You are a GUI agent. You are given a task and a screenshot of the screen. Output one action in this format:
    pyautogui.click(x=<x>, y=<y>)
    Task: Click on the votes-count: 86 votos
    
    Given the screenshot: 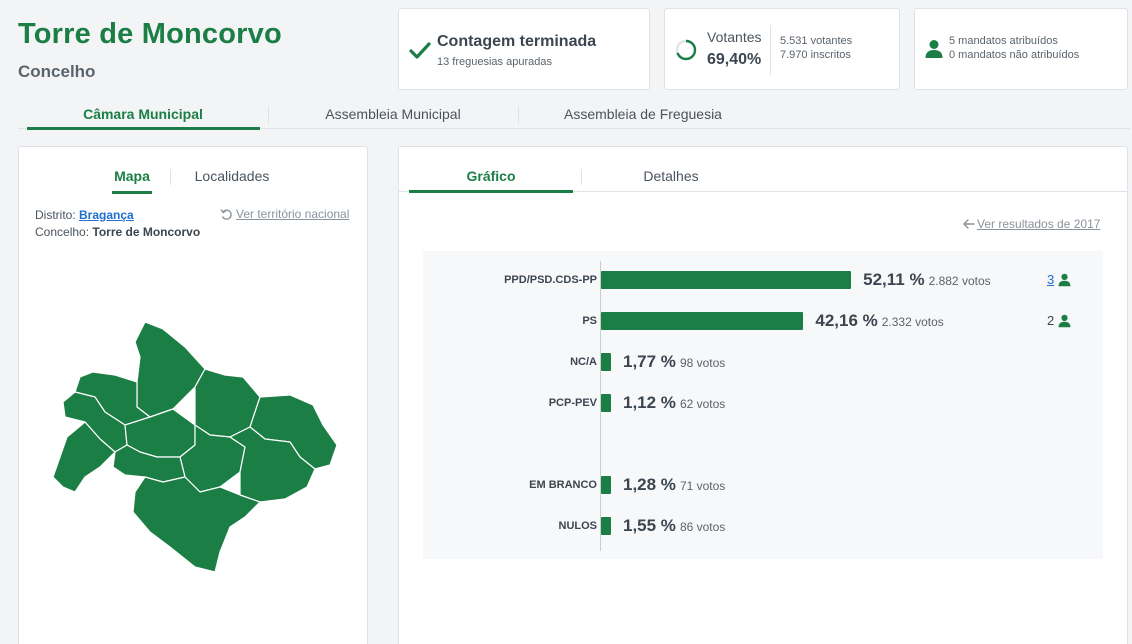 What is the action you would take?
    pyautogui.click(x=702, y=527)
    